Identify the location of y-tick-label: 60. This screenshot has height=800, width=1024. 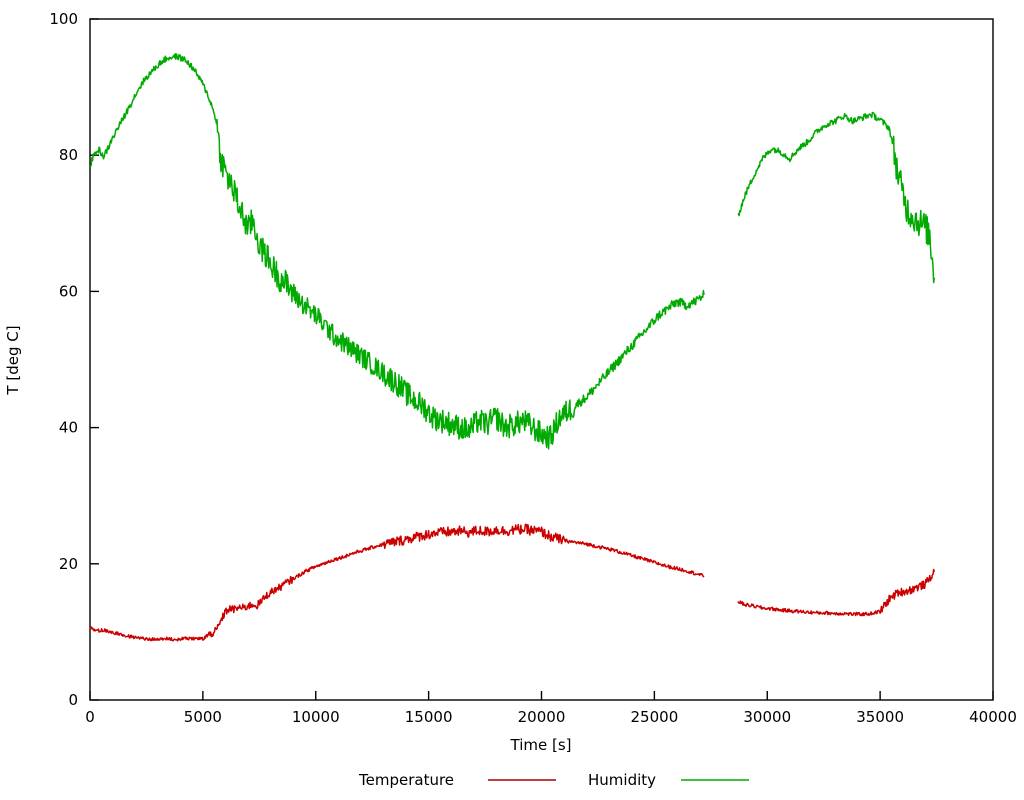
(68, 291).